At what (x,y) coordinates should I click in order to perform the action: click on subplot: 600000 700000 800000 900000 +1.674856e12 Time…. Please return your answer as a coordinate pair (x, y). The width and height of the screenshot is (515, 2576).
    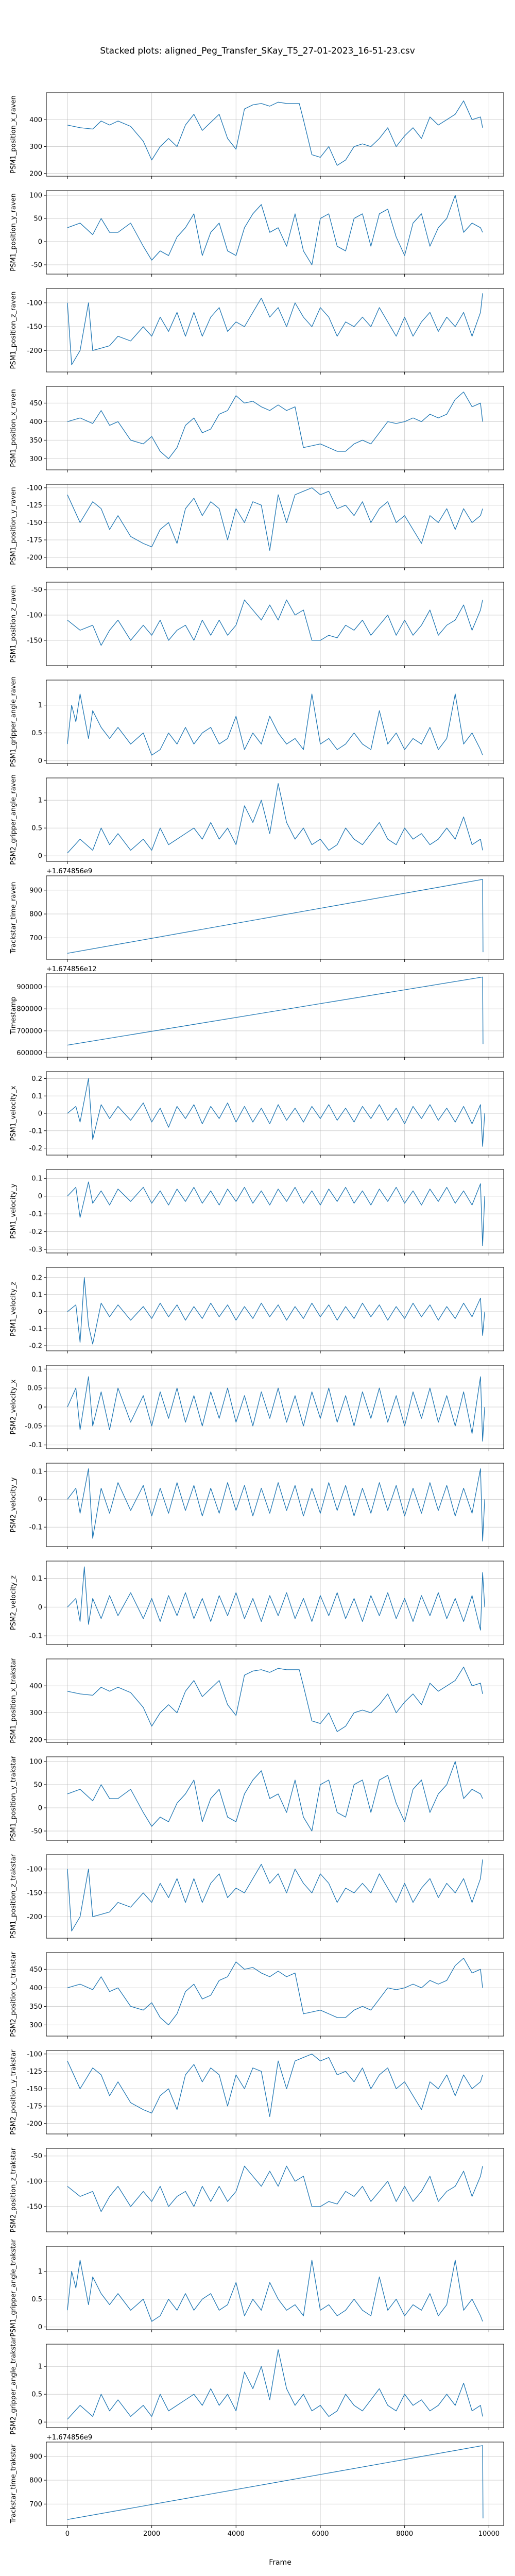
    Looking at the image, I should click on (257, 1012).